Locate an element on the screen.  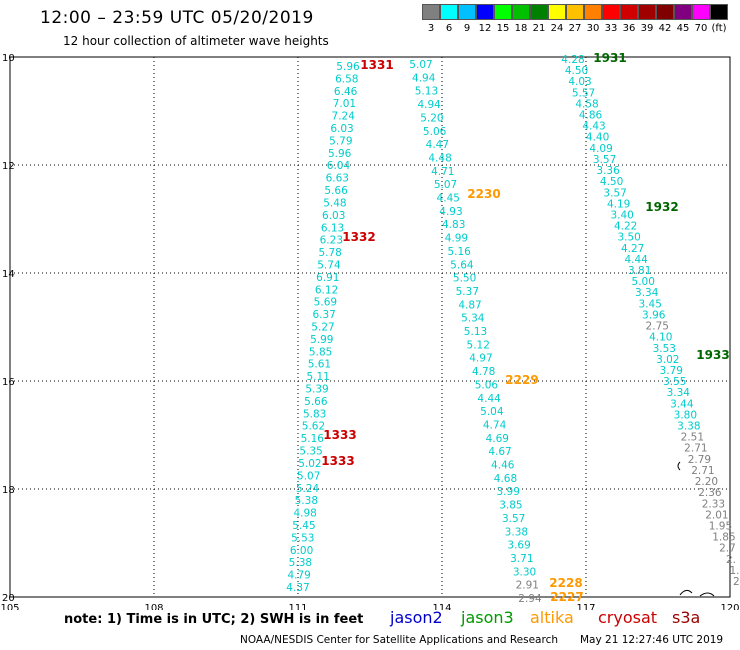
pass-label: 1332 is located at coordinates (358, 237).